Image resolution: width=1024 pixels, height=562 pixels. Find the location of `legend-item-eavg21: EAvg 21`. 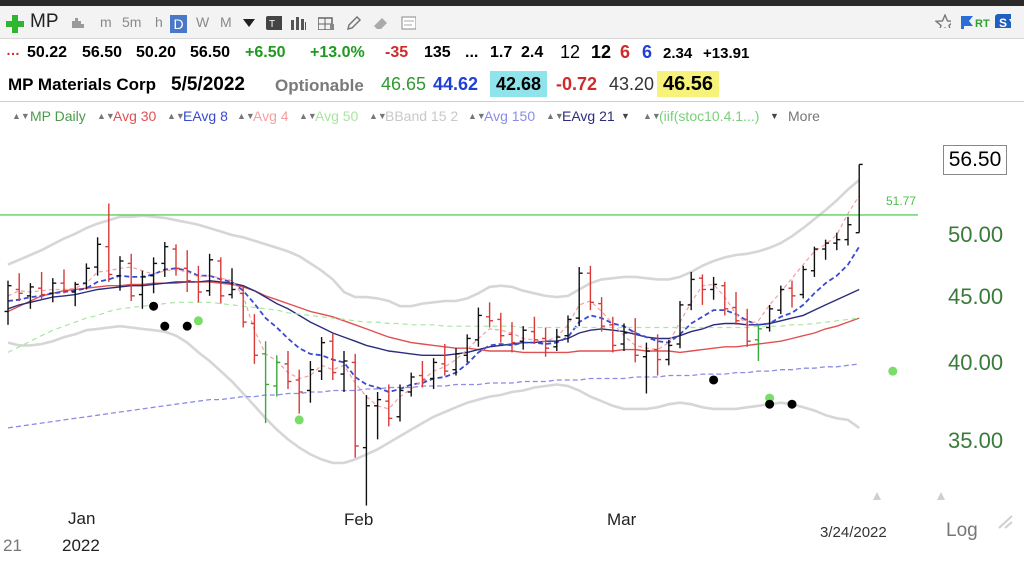

legend-item-eavg21: EAvg 21 is located at coordinates (588, 116).